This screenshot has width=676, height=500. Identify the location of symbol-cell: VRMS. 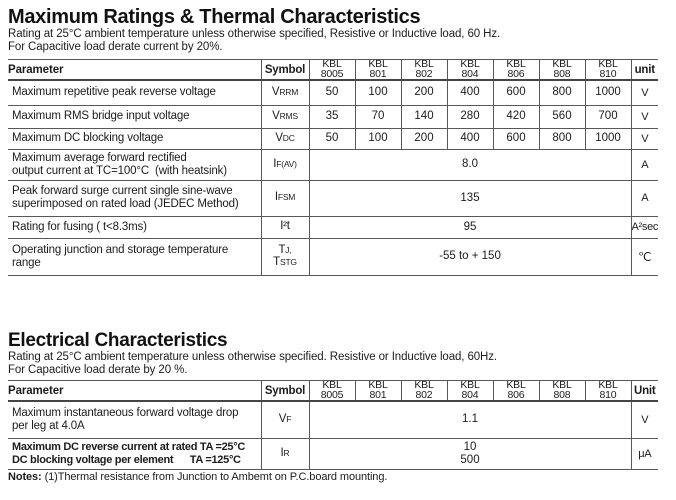
(285, 117).